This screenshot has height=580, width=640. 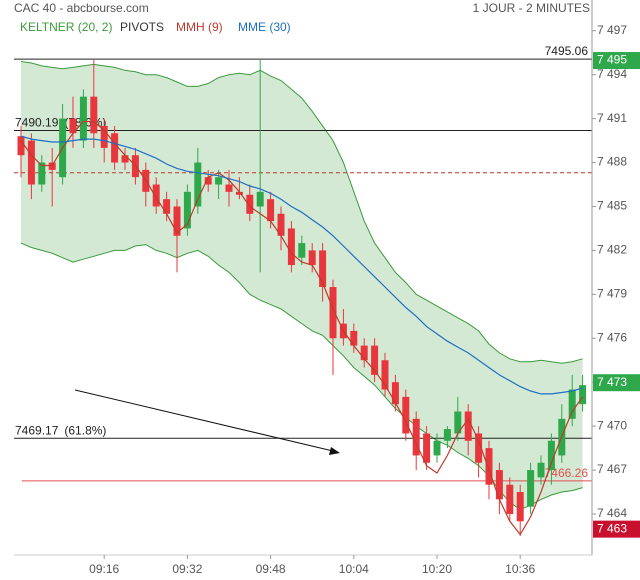 What do you see at coordinates (271, 569) in the screenshot?
I see `x-tick-label: 09:48` at bounding box center [271, 569].